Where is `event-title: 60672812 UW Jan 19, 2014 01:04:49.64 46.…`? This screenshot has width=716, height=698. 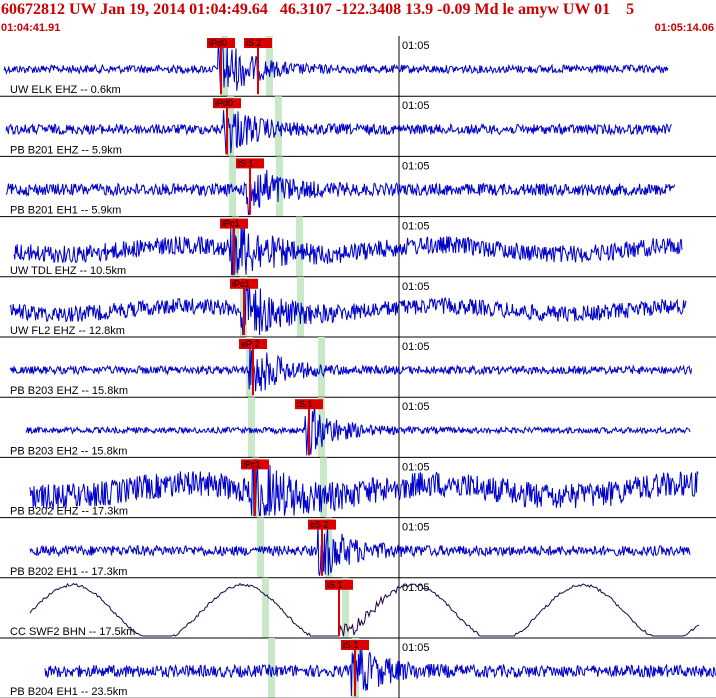
event-title: 60672812 UW Jan 19, 2014 01:04:49.64 46.… is located at coordinates (318, 9).